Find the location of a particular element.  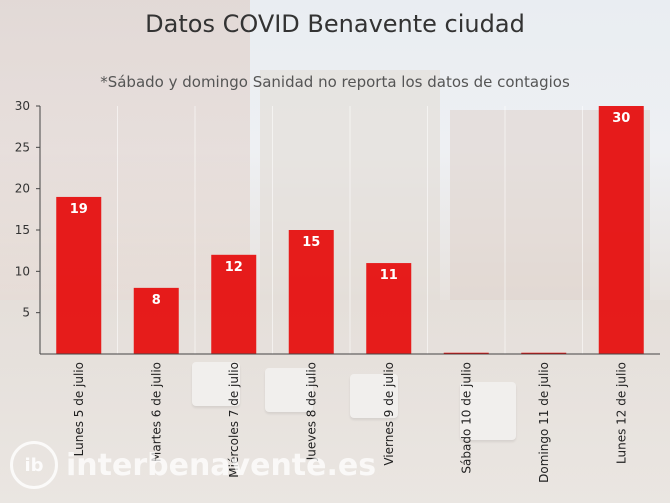

x-tick-label: Jueves 8 de julio is located at coordinates (311, 411).